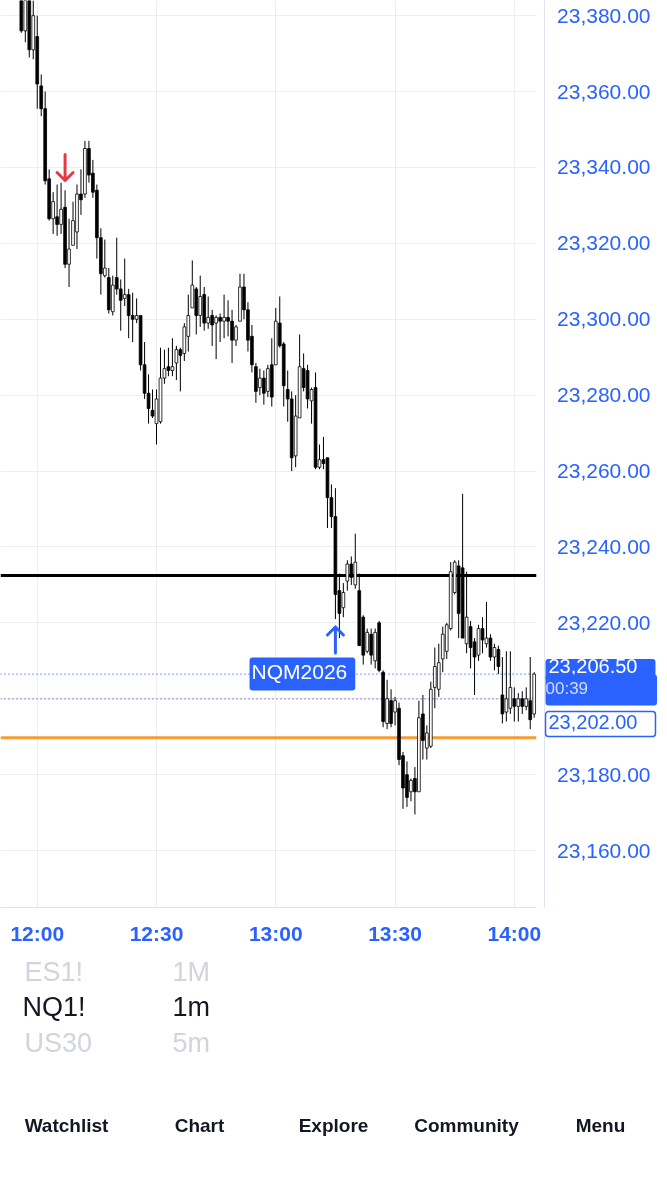  I want to click on text: Community, so click(467, 1125).